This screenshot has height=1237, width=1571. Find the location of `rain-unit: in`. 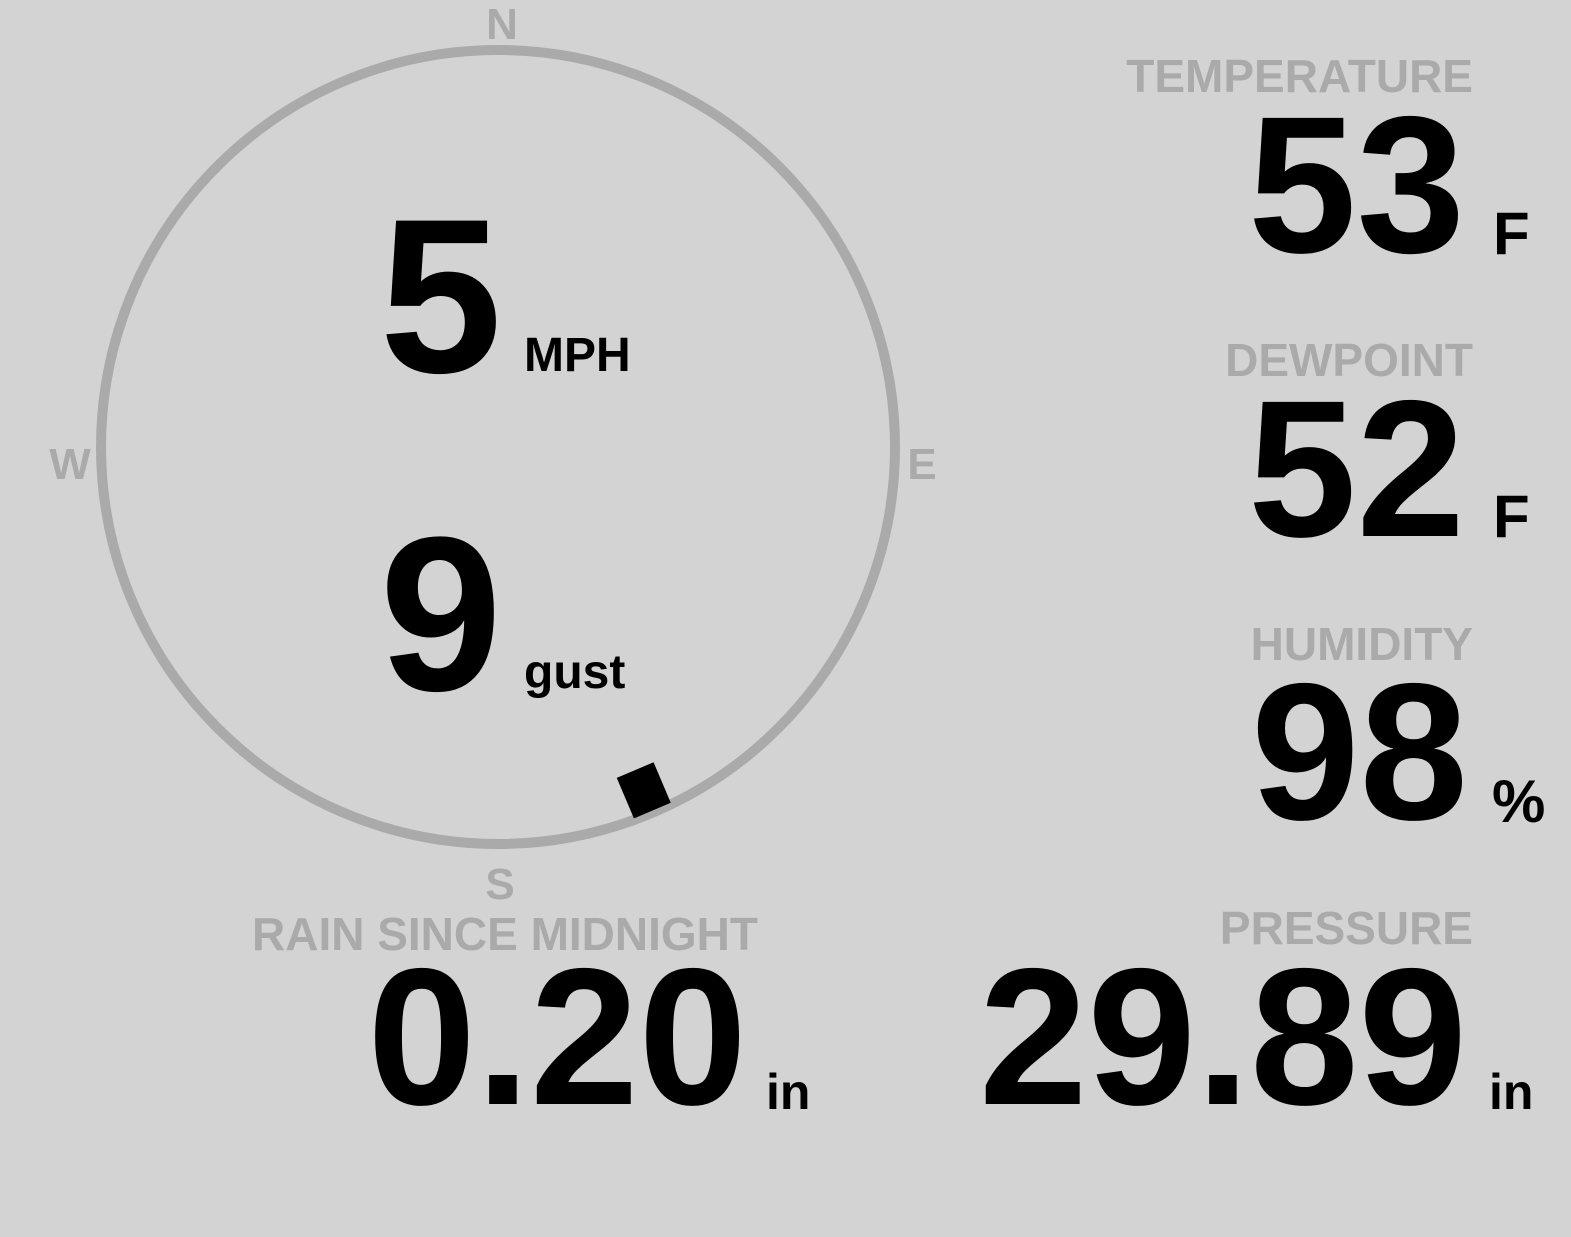

rain-unit: in is located at coordinates (788, 1092).